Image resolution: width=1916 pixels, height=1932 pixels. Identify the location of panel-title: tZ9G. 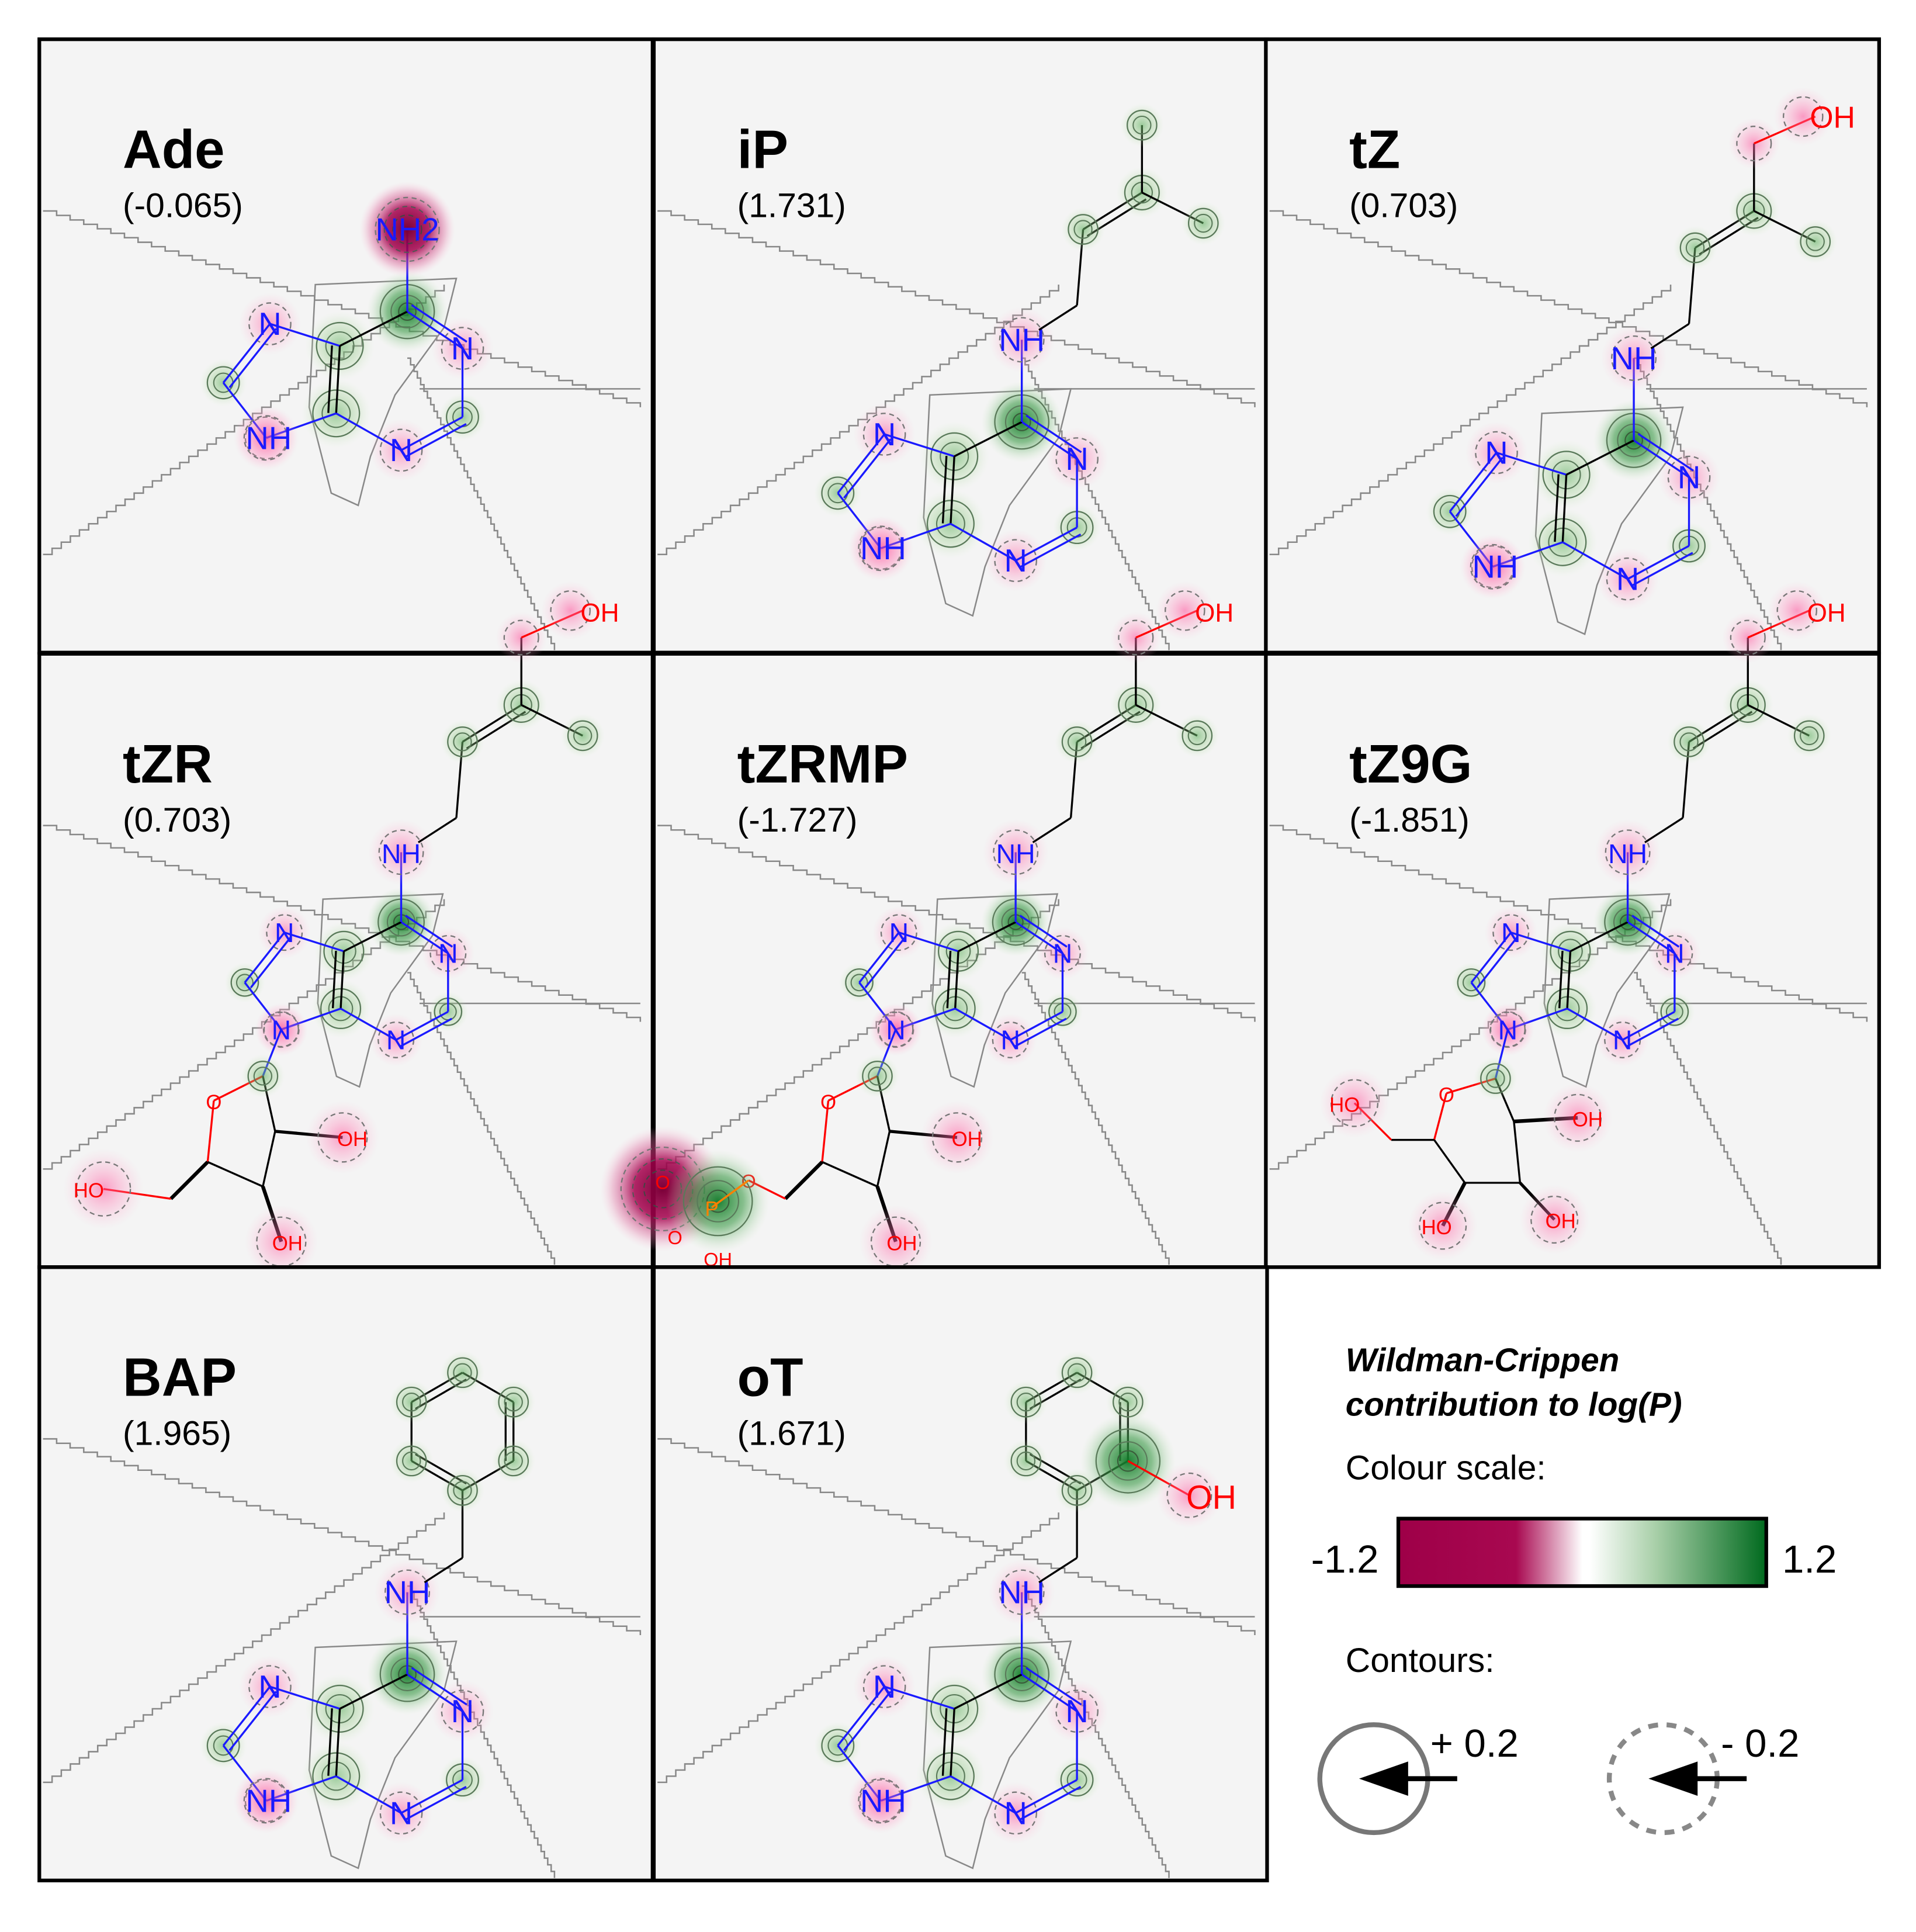
(1411, 764).